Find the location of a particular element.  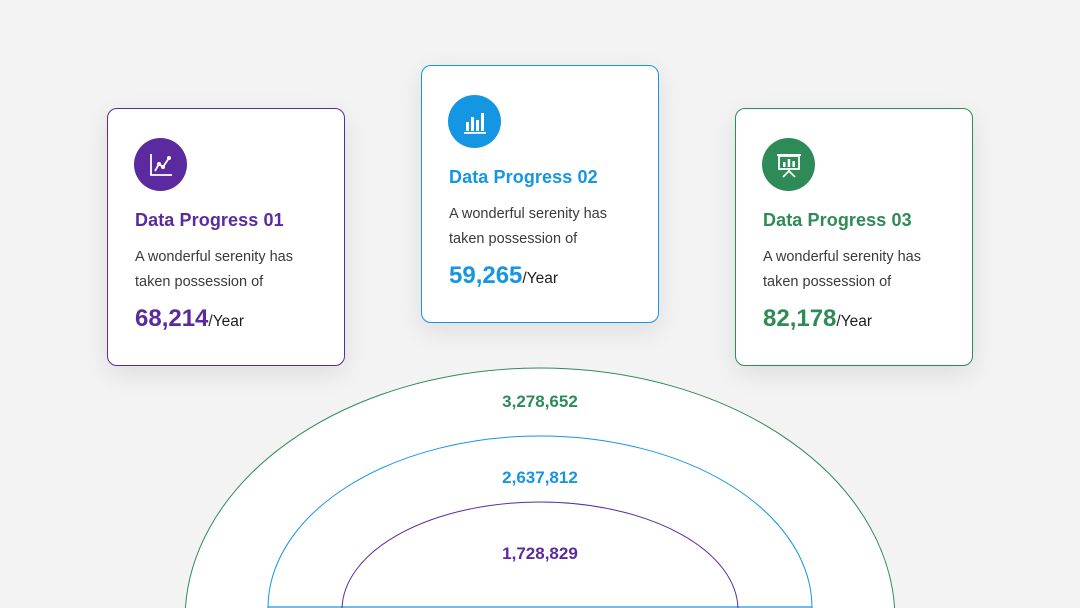

card-value-number: 82,178 is located at coordinates (800, 318).